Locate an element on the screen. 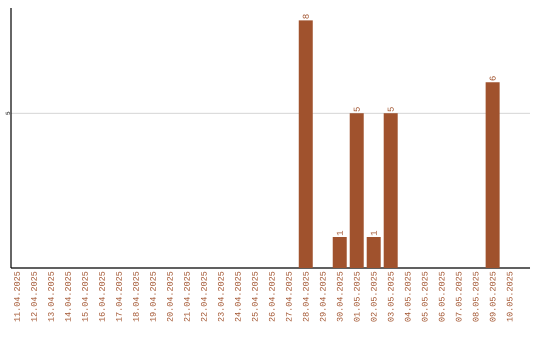 This screenshot has width=540, height=340. x-tick-label: 15.04.2025 is located at coordinates (85, 297).